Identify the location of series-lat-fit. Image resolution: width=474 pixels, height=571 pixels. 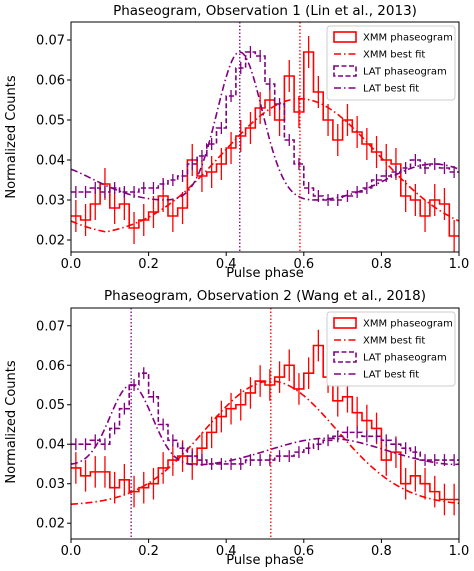
(265, 425).